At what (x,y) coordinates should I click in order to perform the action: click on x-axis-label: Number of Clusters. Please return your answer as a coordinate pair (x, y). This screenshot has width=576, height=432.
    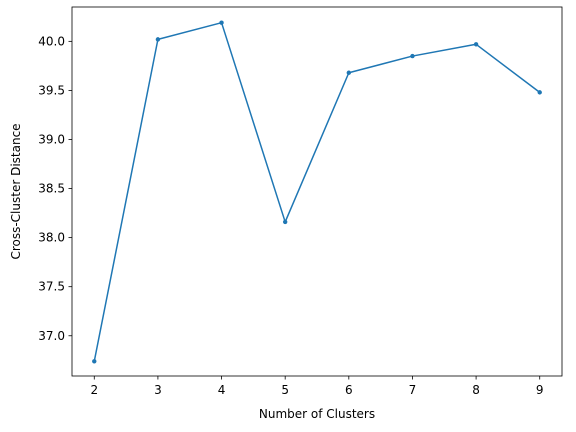
    Looking at the image, I should click on (317, 414).